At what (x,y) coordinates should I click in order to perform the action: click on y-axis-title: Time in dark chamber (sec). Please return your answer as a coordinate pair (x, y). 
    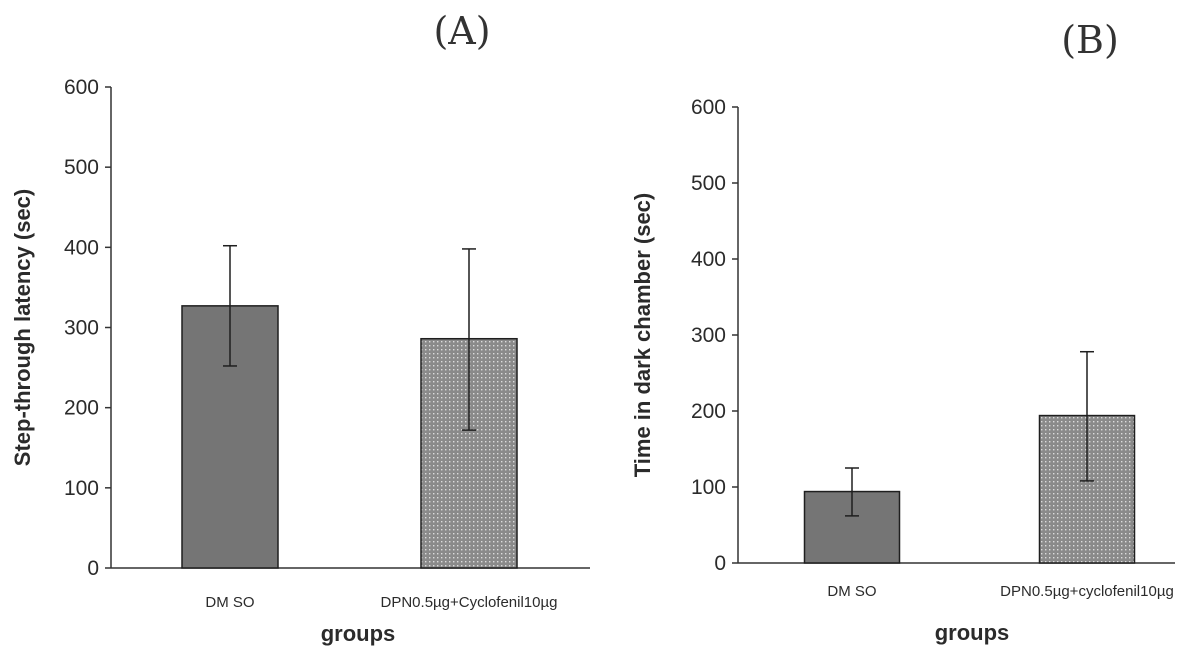
    Looking at the image, I should click on (642, 335).